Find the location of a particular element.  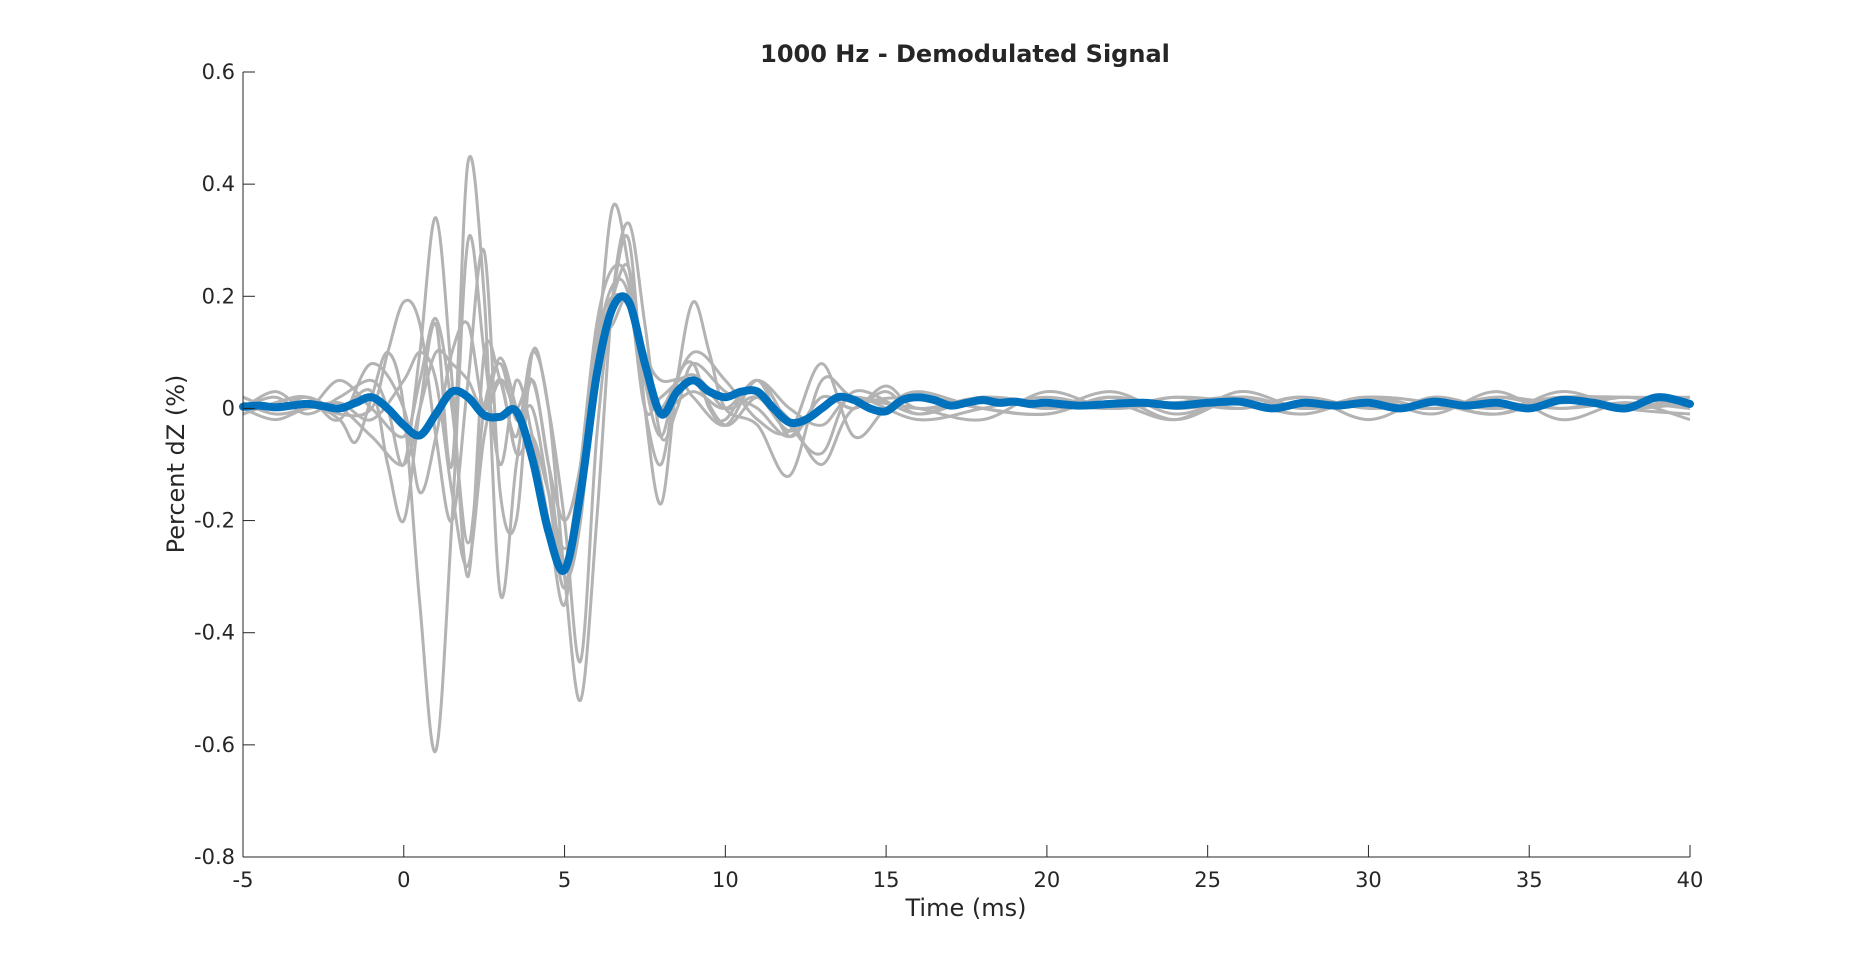

y-tick-label: -0.4 is located at coordinates (214, 633).